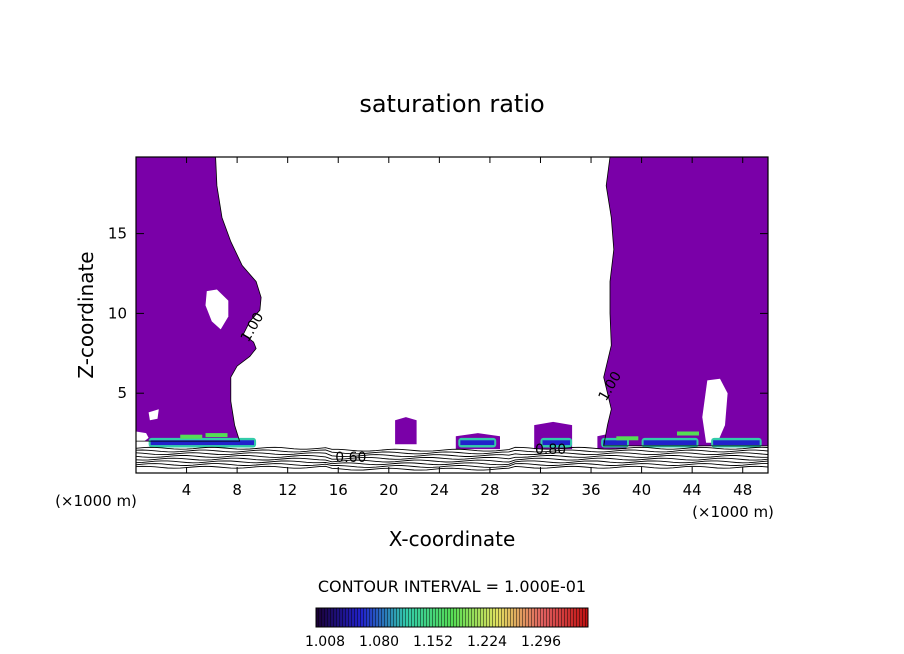  Describe the element at coordinates (86, 314) in the screenshot. I see `y-axis-label: Z-coordinate` at that location.